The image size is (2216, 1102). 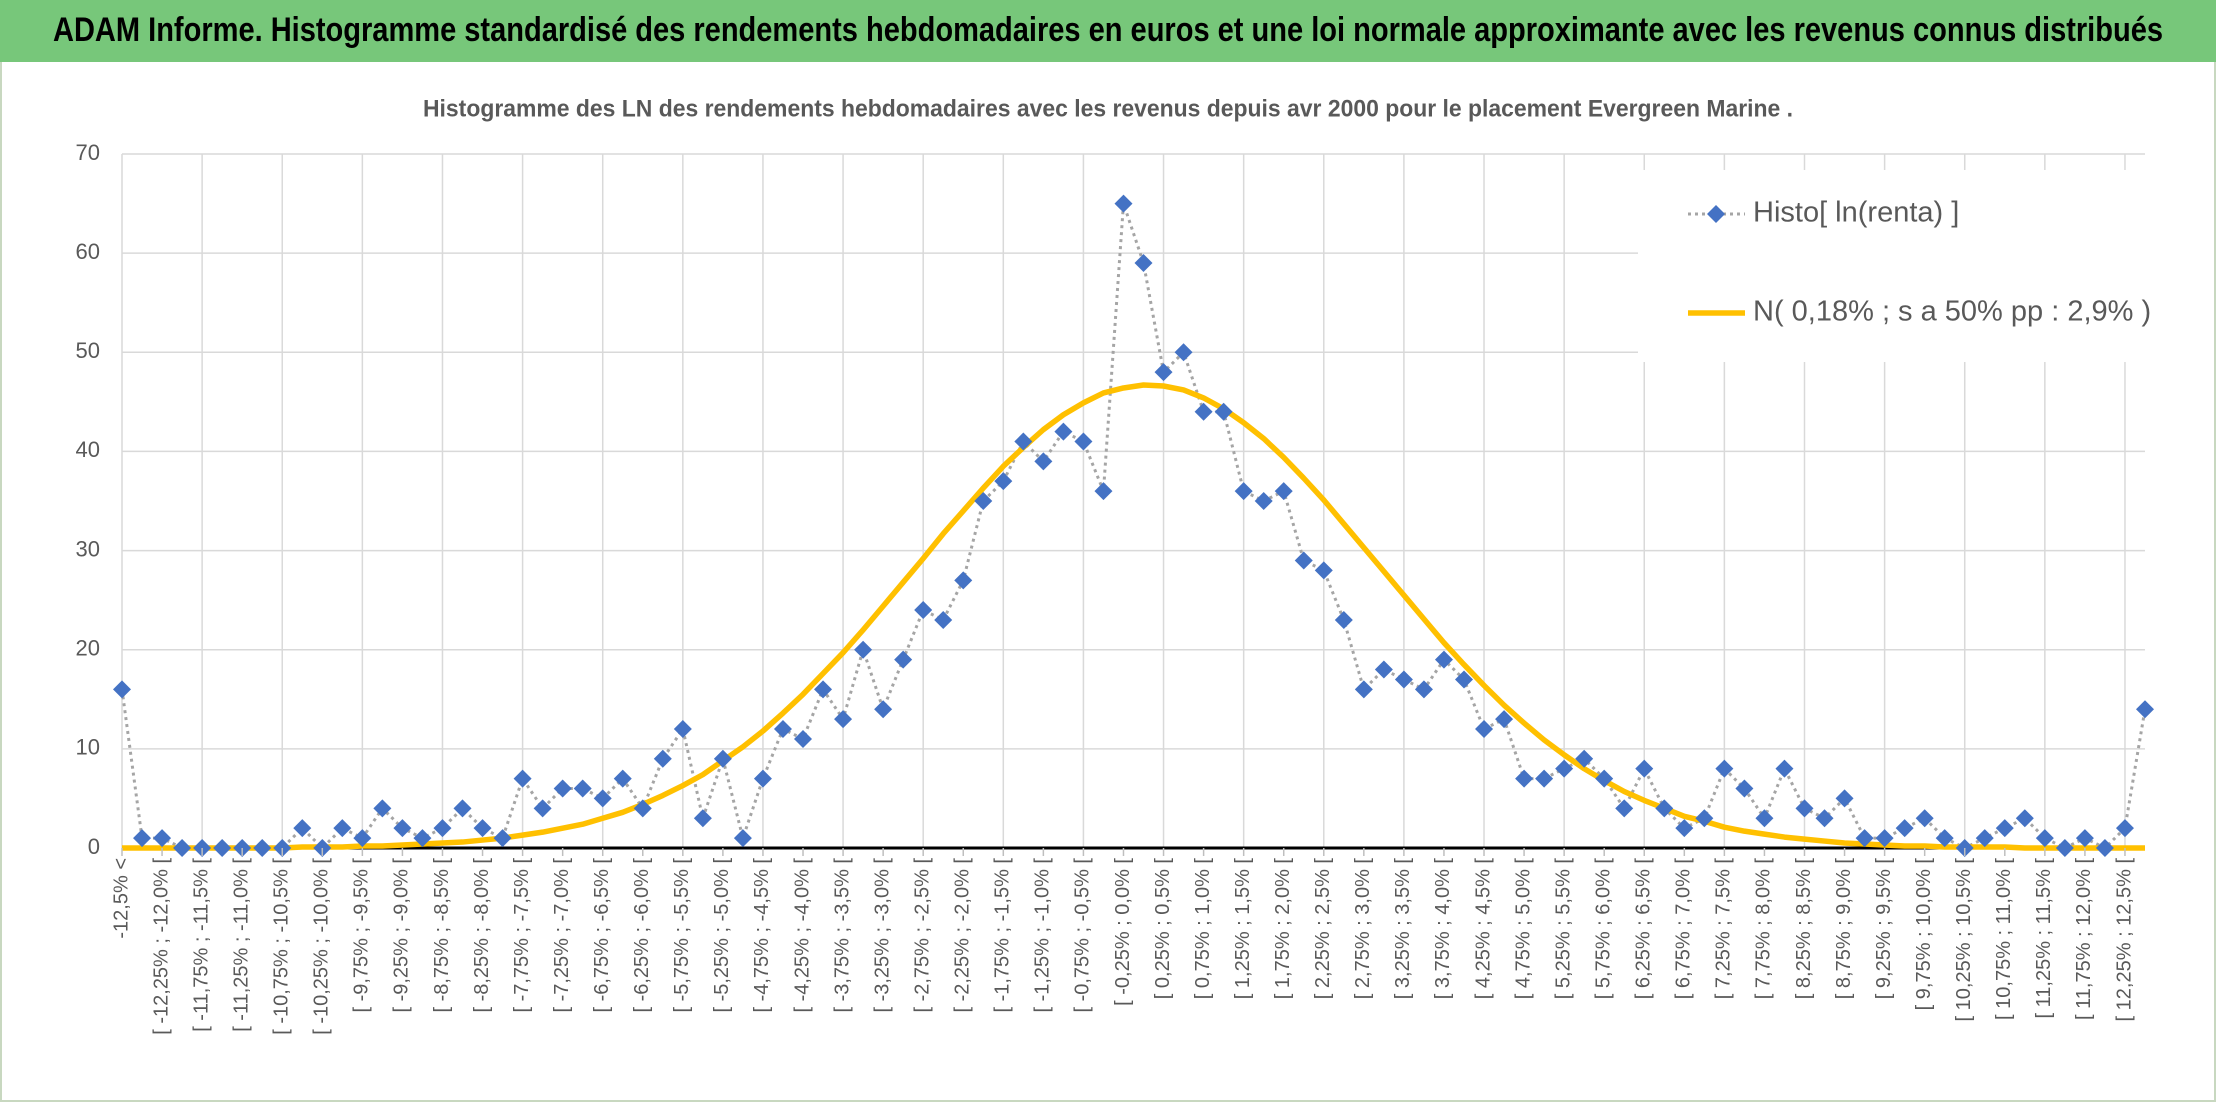 What do you see at coordinates (722, 935) in the screenshot?
I see `x-tick-label: [ -5,25% ; -5,0% [` at bounding box center [722, 935].